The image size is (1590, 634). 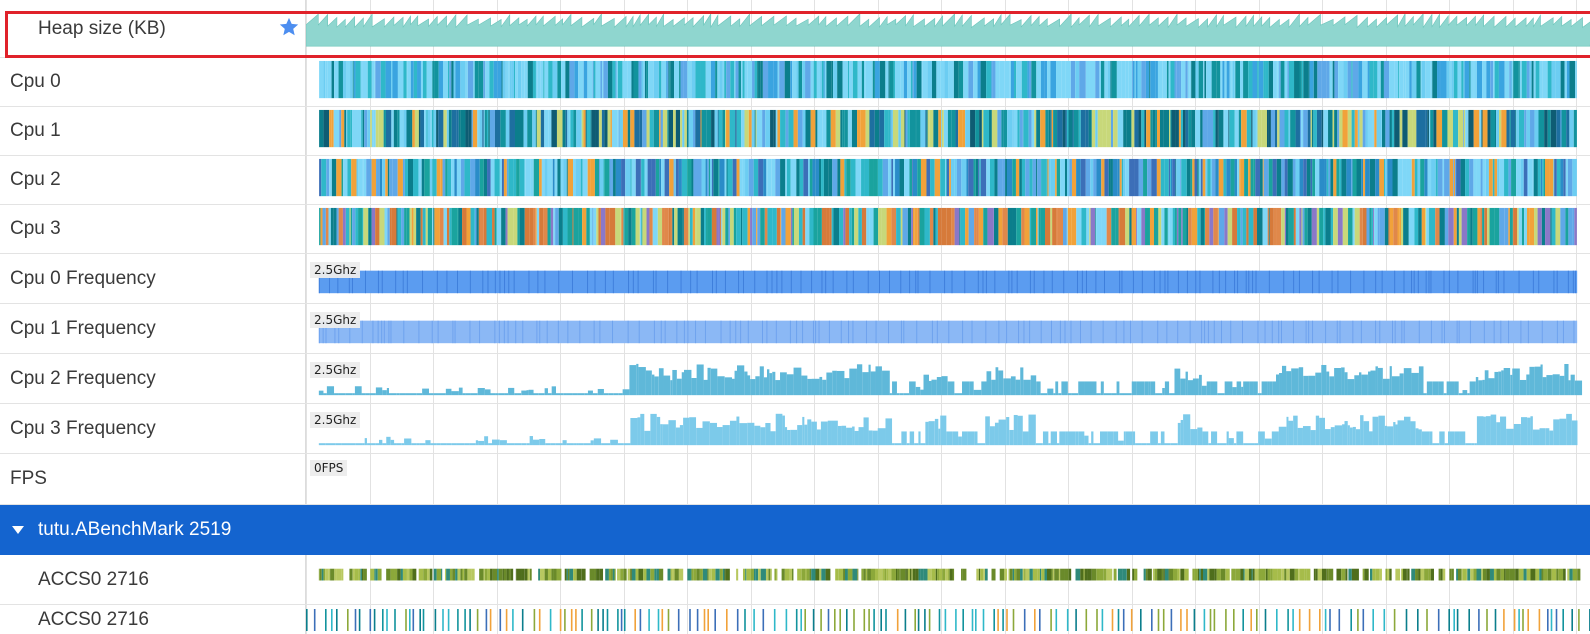 What do you see at coordinates (795, 530) in the screenshot?
I see `process-header: tutu.ABenchMark 2519` at bounding box center [795, 530].